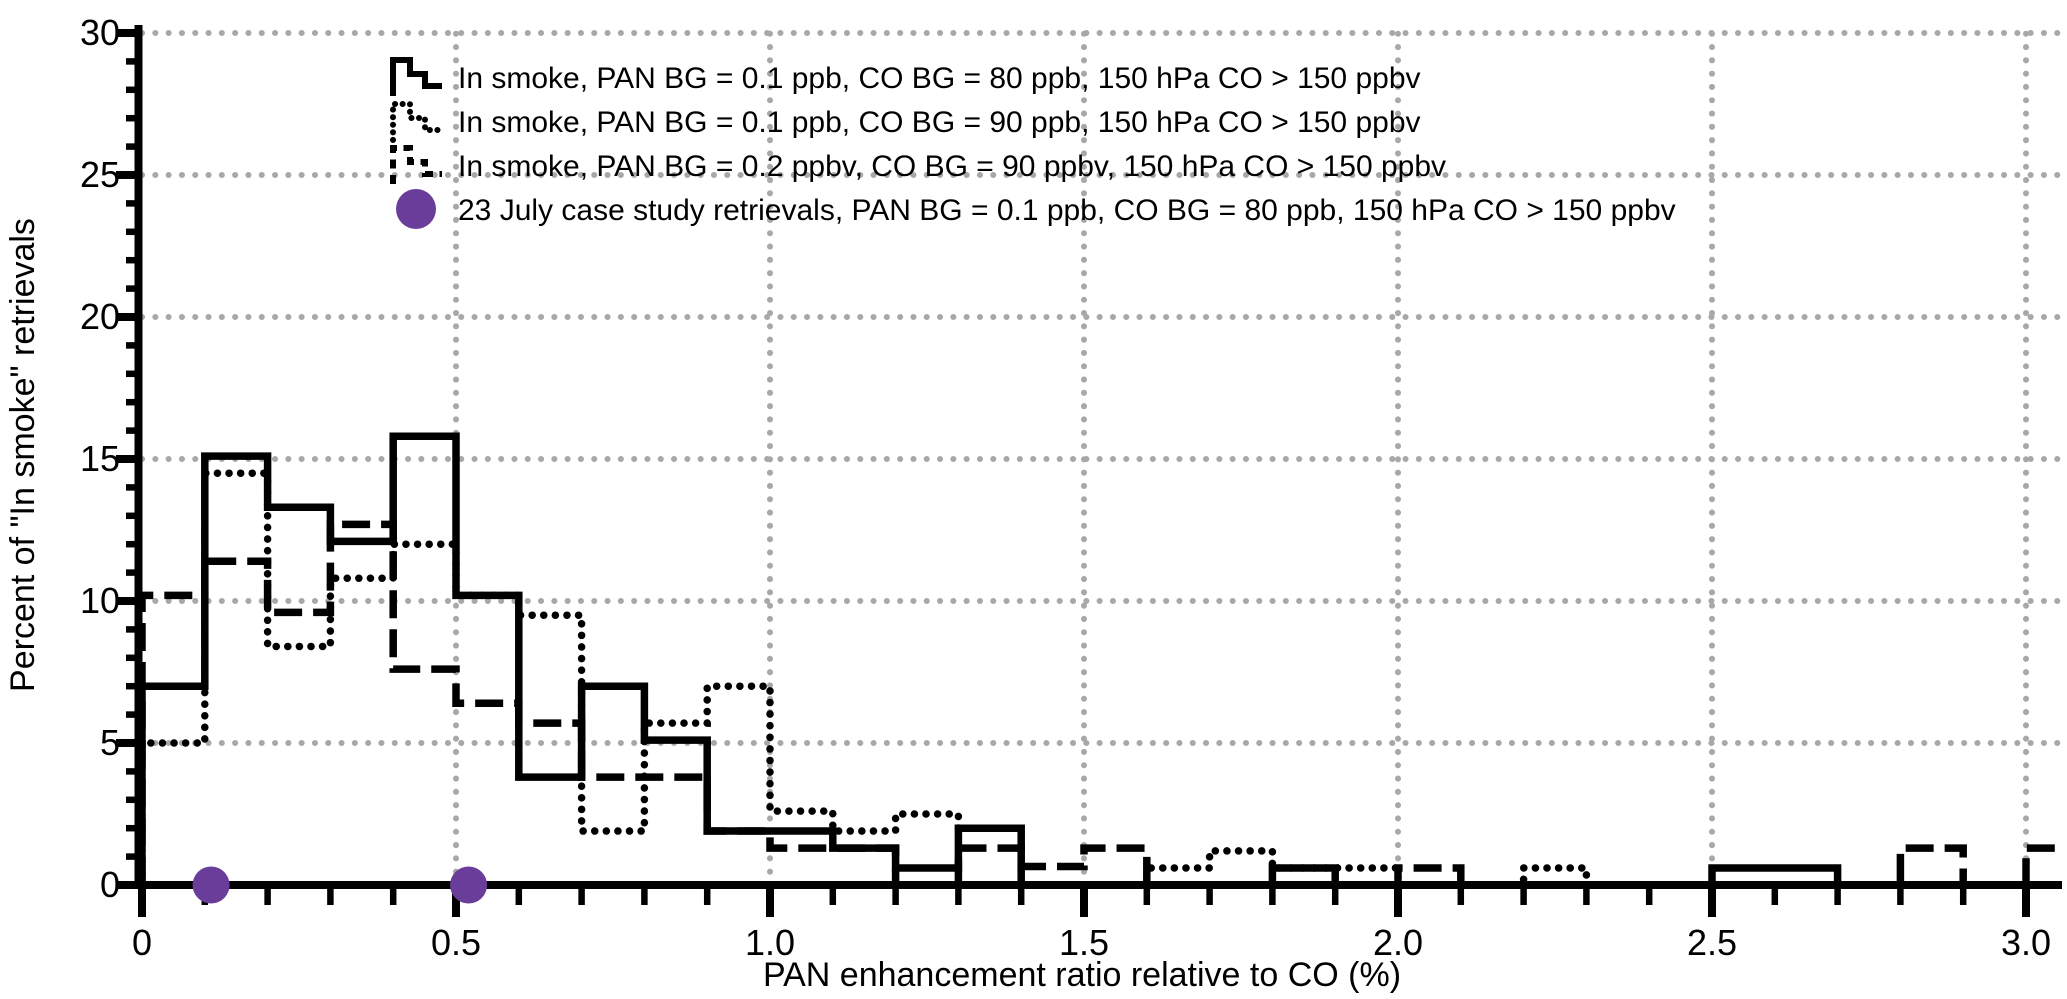  Describe the element at coordinates (142, 942) in the screenshot. I see `x-tick-label: 0` at that location.